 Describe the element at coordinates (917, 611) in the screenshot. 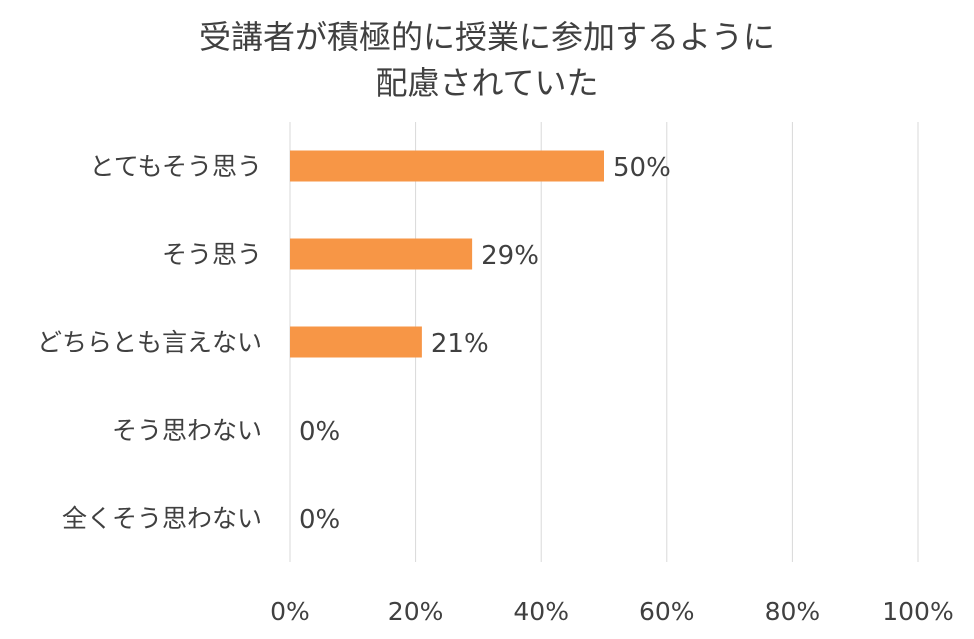

I see `x-tick-label: 100%` at that location.